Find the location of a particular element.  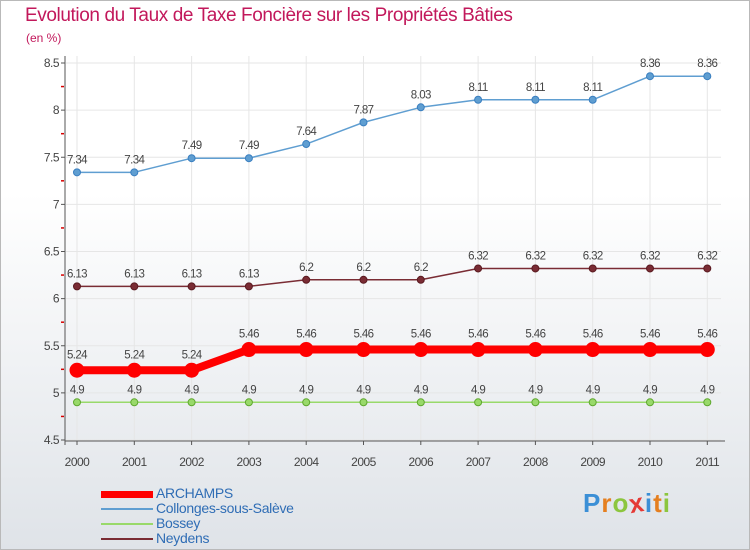

data-label-collonges-sous-saleve: 7.87 is located at coordinates (364, 110).